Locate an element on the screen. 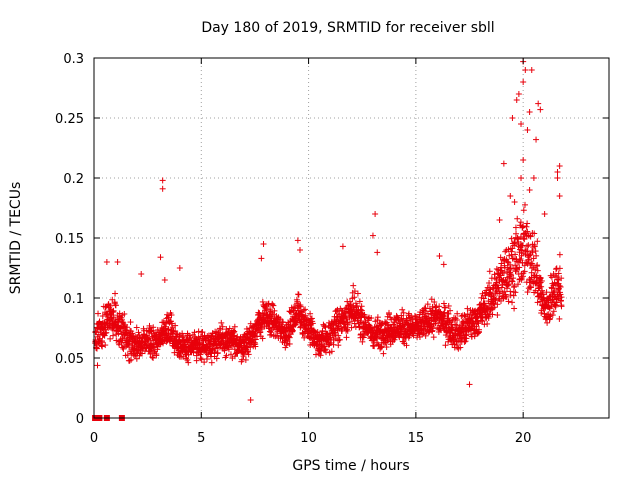  x-tick-label: 10 is located at coordinates (308, 438).